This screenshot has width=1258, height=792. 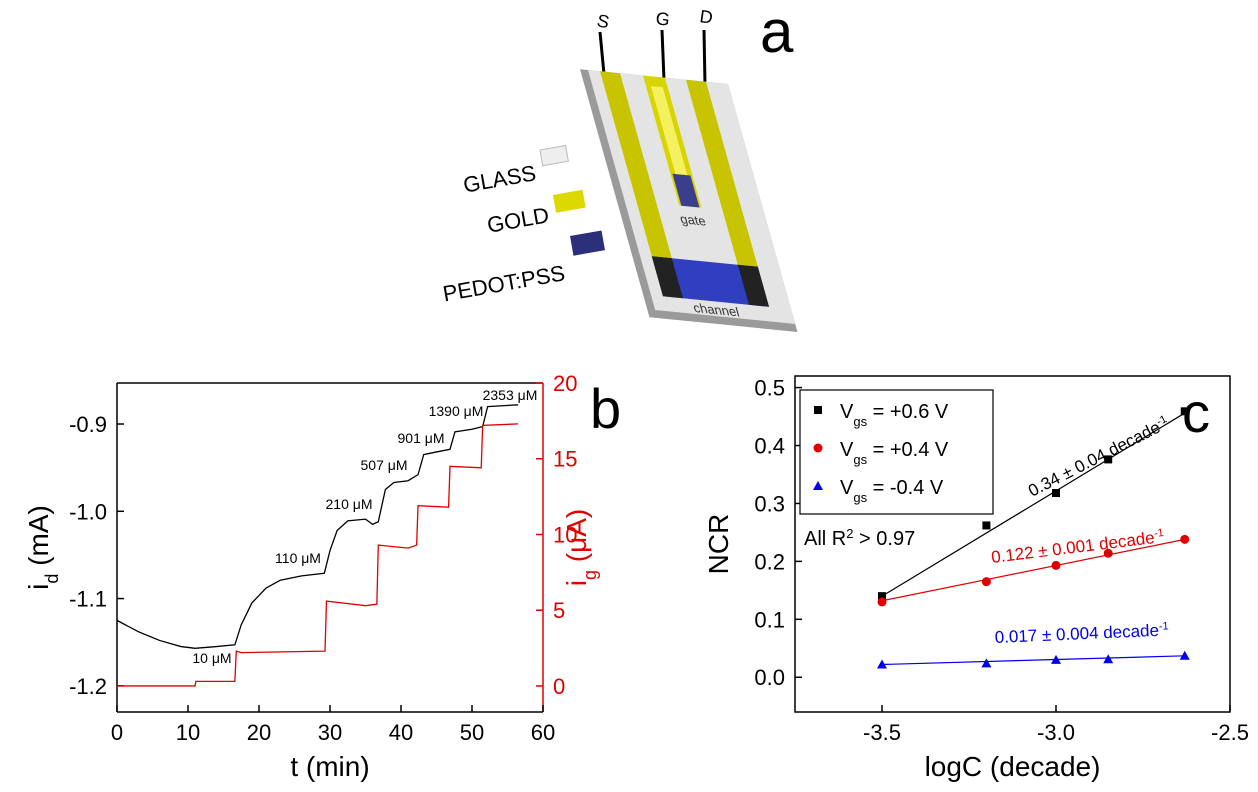 I want to click on y-axis-label-part: d, so click(x=52, y=579).